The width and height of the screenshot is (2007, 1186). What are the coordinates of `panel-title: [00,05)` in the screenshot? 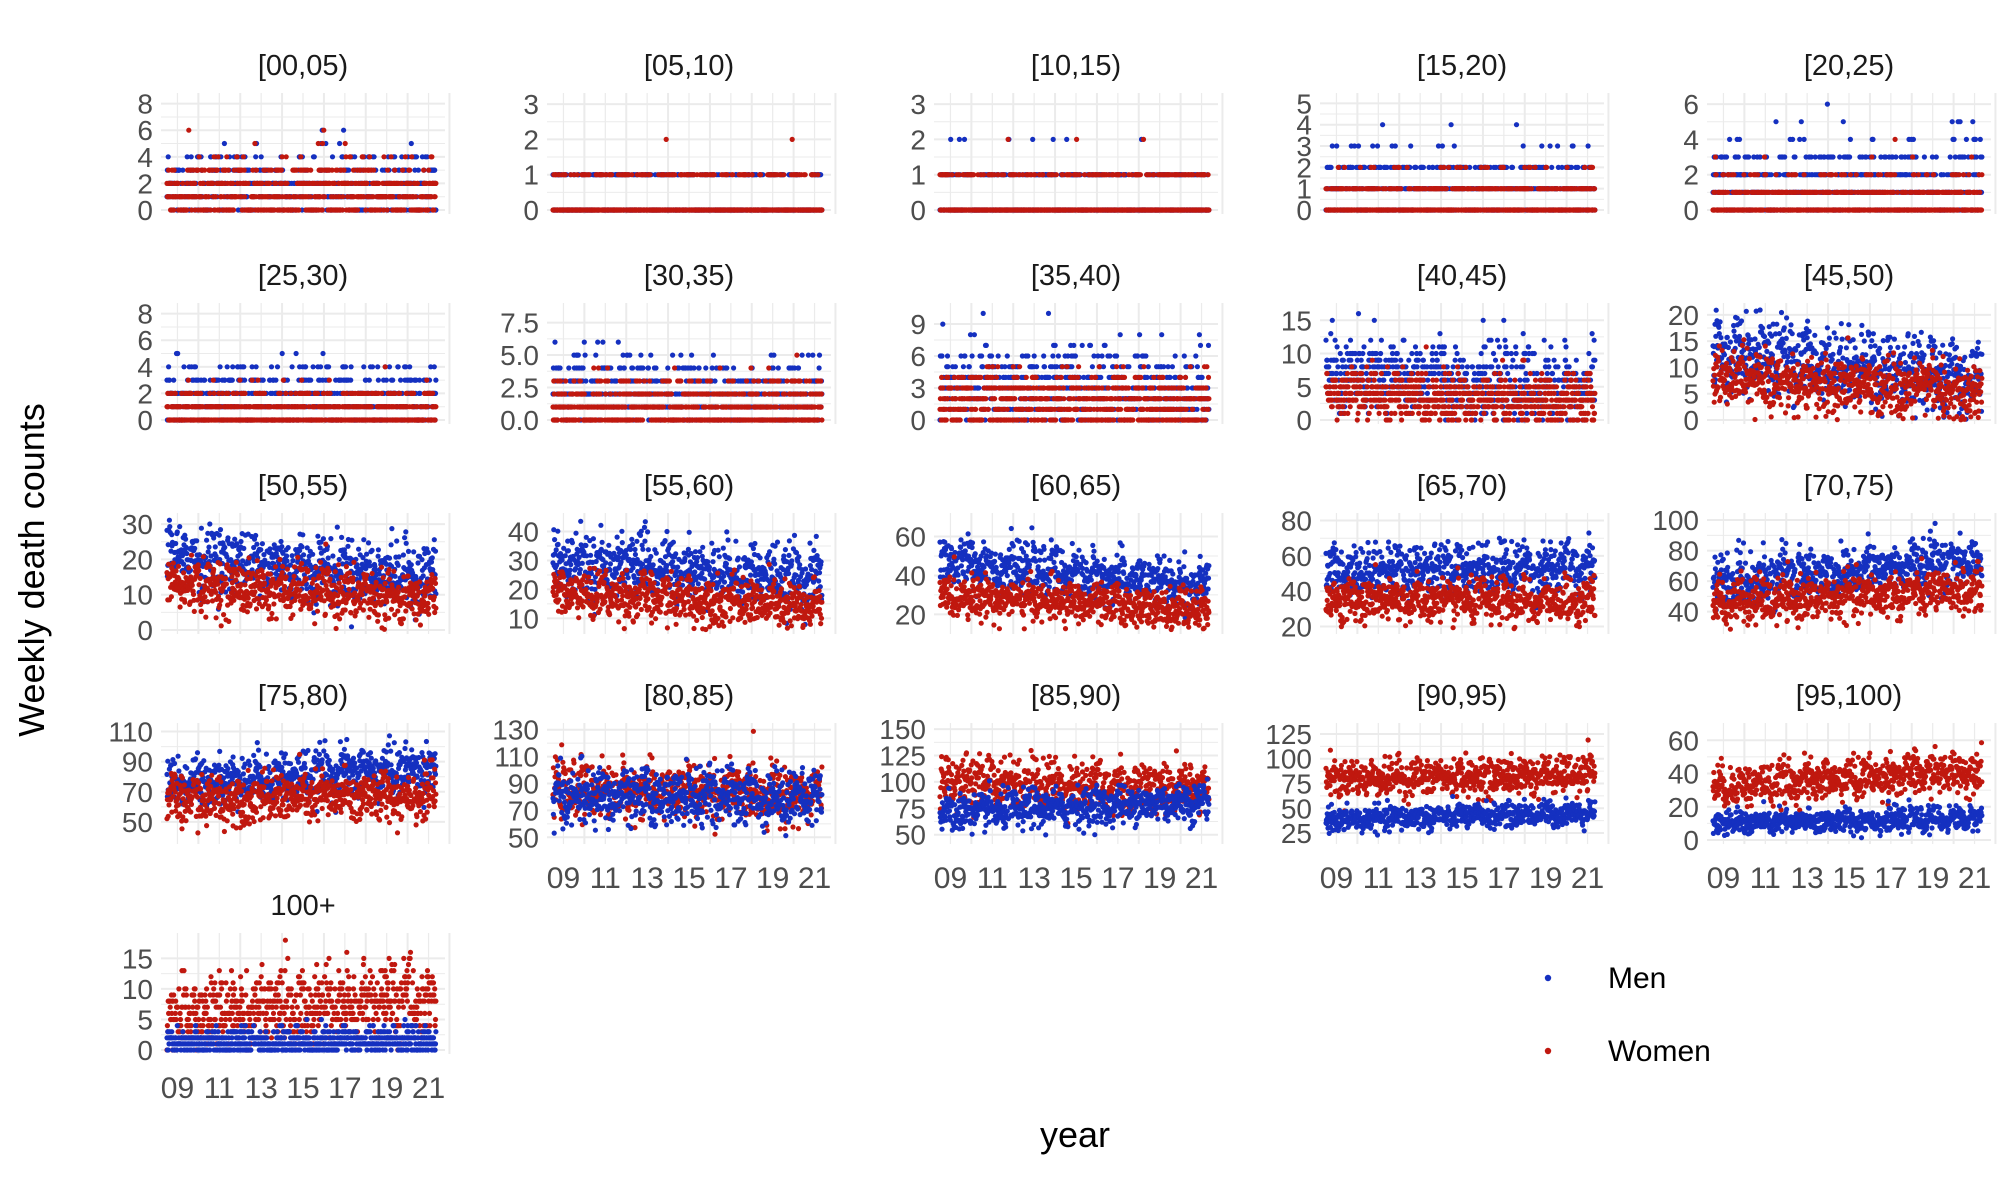 It's located at (303, 66).